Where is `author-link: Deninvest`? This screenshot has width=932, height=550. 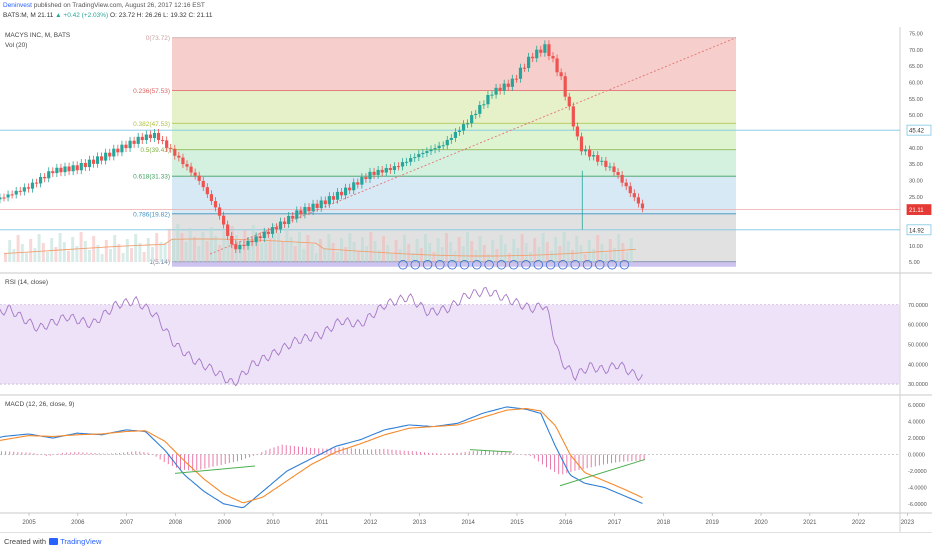
author-link: Deninvest is located at coordinates (17, 5).